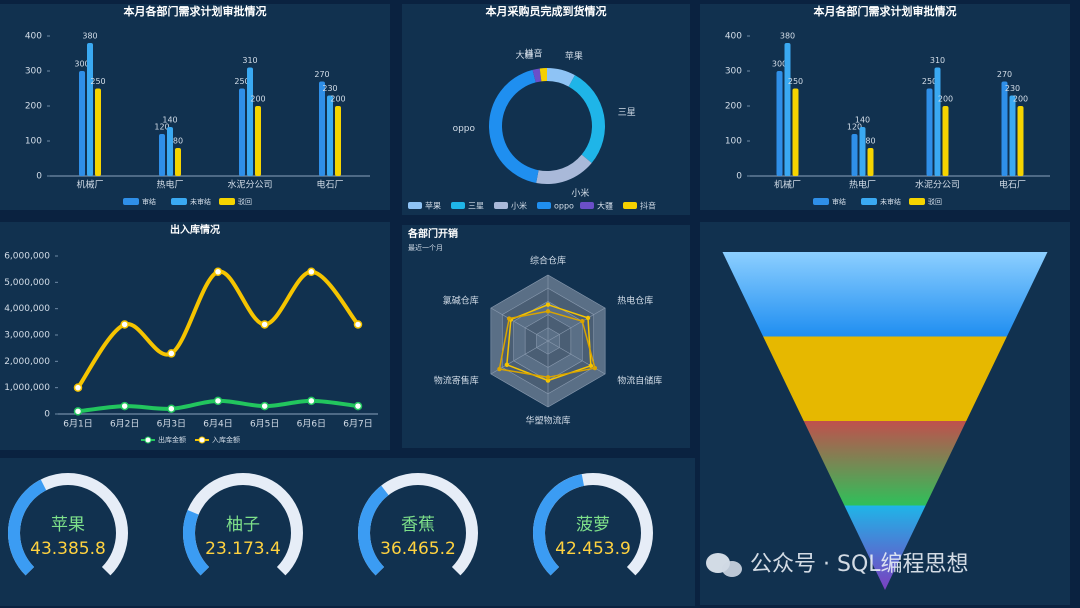  What do you see at coordinates (27, 257) in the screenshot?
I see `y-tick-label: 6,000,000` at bounding box center [27, 257].